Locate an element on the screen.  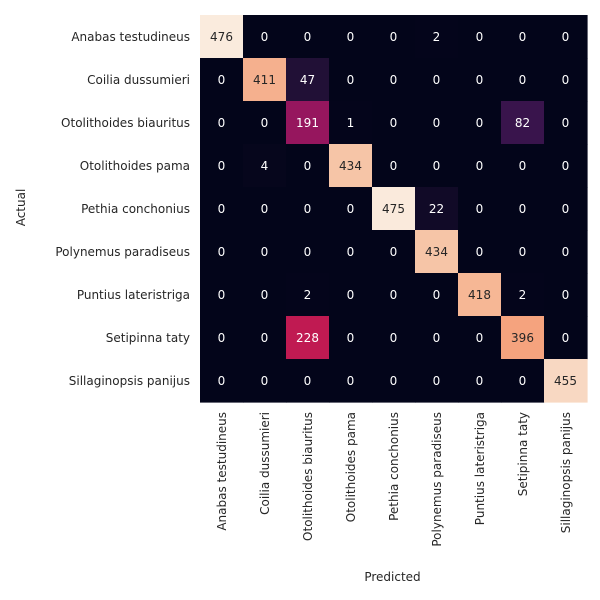
heatmap-cell-value: 434 is located at coordinates (436, 252).